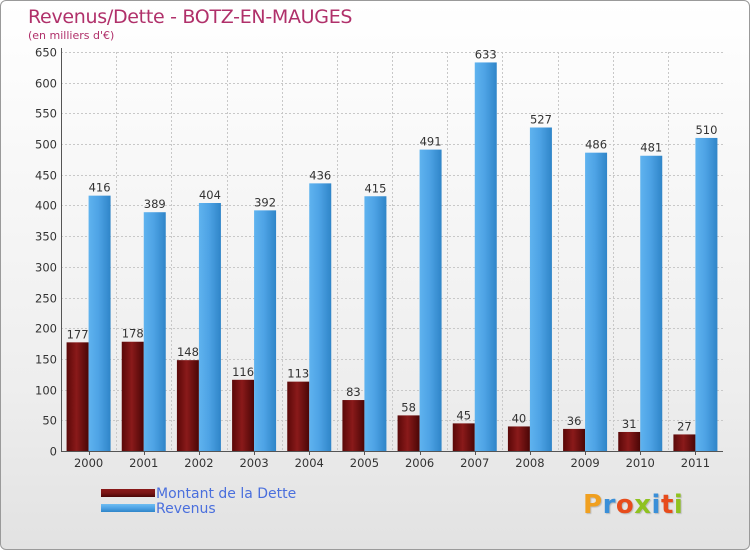 The height and width of the screenshot is (550, 750). Describe the element at coordinates (353, 392) in the screenshot. I see `data-label-dette: 83` at that location.